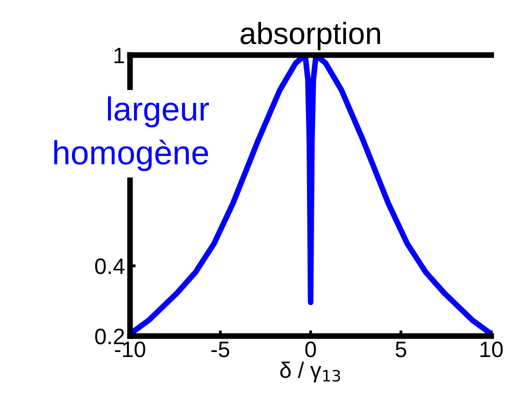 This screenshot has width=516, height=402. I want to click on x-tick-label: 10, so click(491, 350).